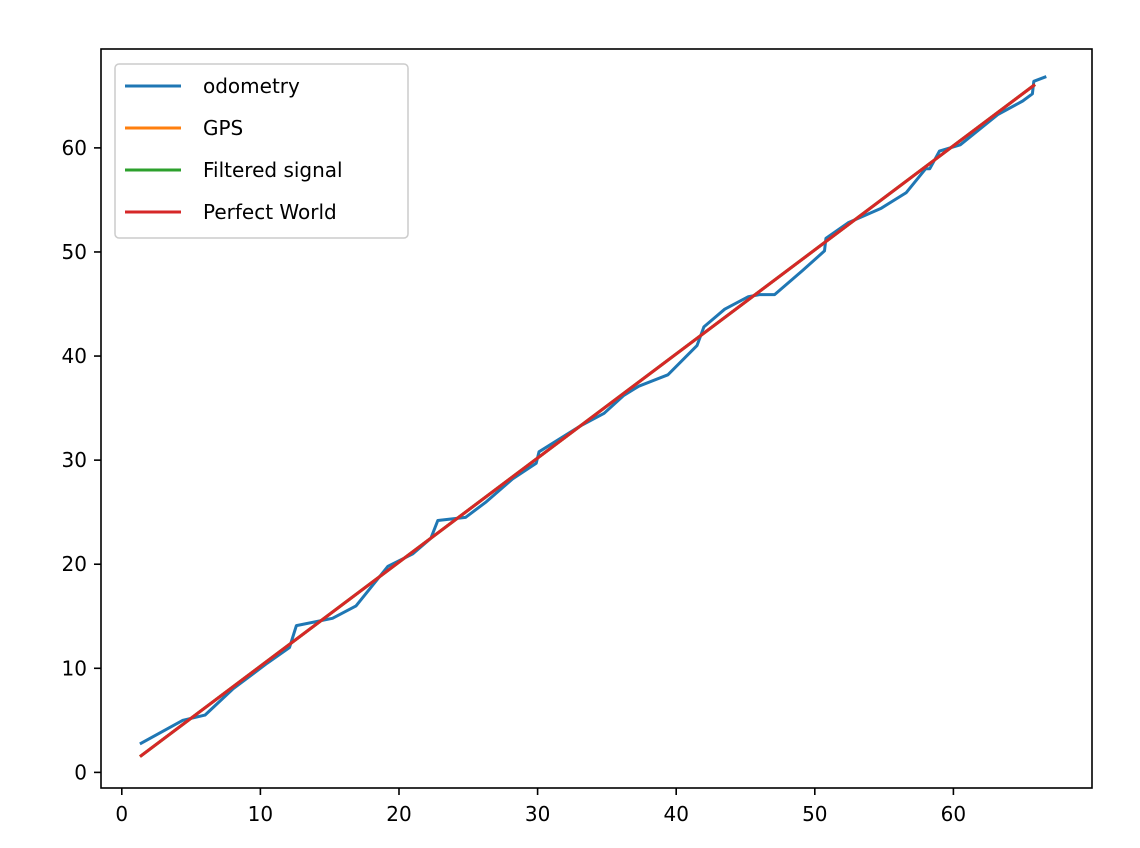 The height and width of the screenshot is (848, 1140). Describe the element at coordinates (74, 460) in the screenshot. I see `y-tick-label: 30` at that location.